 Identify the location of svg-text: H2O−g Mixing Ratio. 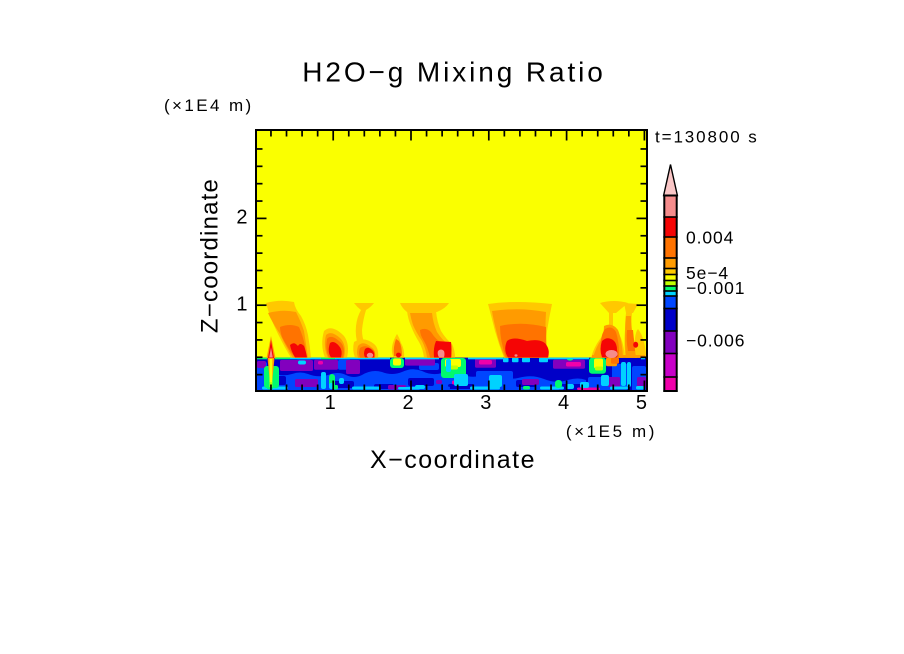
(454, 72).